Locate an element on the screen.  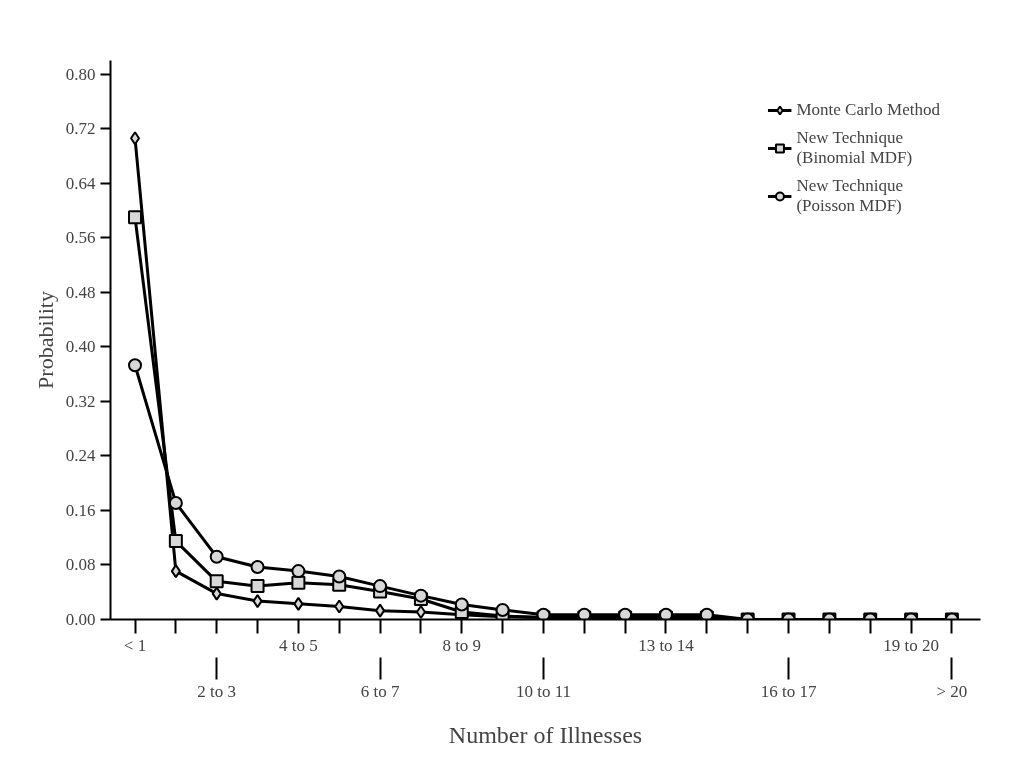
x-tick-label: 10 to 11 is located at coordinates (543, 691).